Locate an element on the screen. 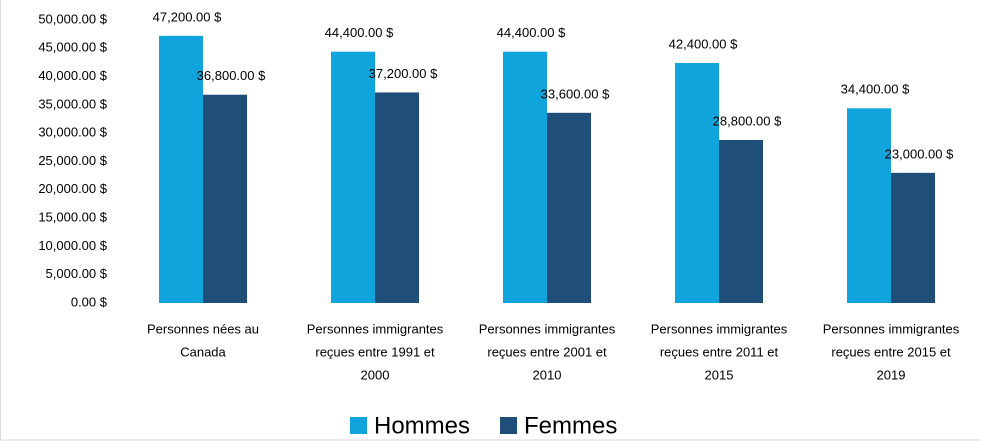 This screenshot has height=441, width=981. data-label: 36,800.00 $ is located at coordinates (231, 75).